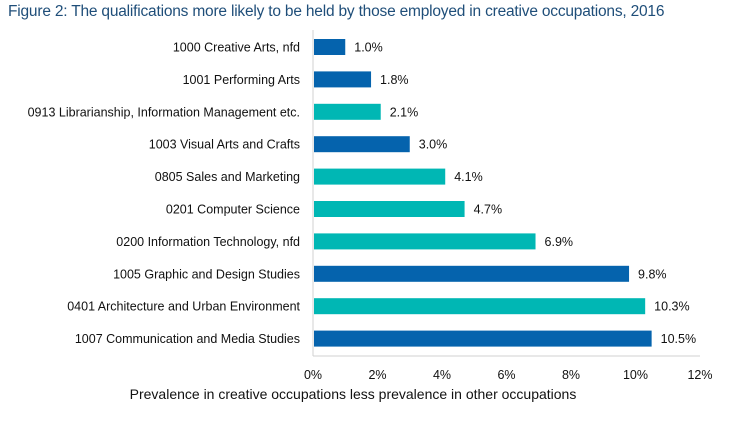  I want to click on category-label: 0805 Sales and Marketing, so click(227, 177).